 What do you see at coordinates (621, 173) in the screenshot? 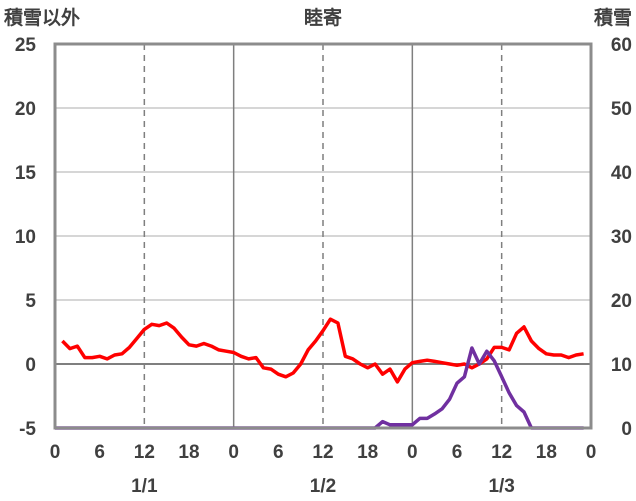
I see `y-right-tick-label: 40` at bounding box center [621, 173].